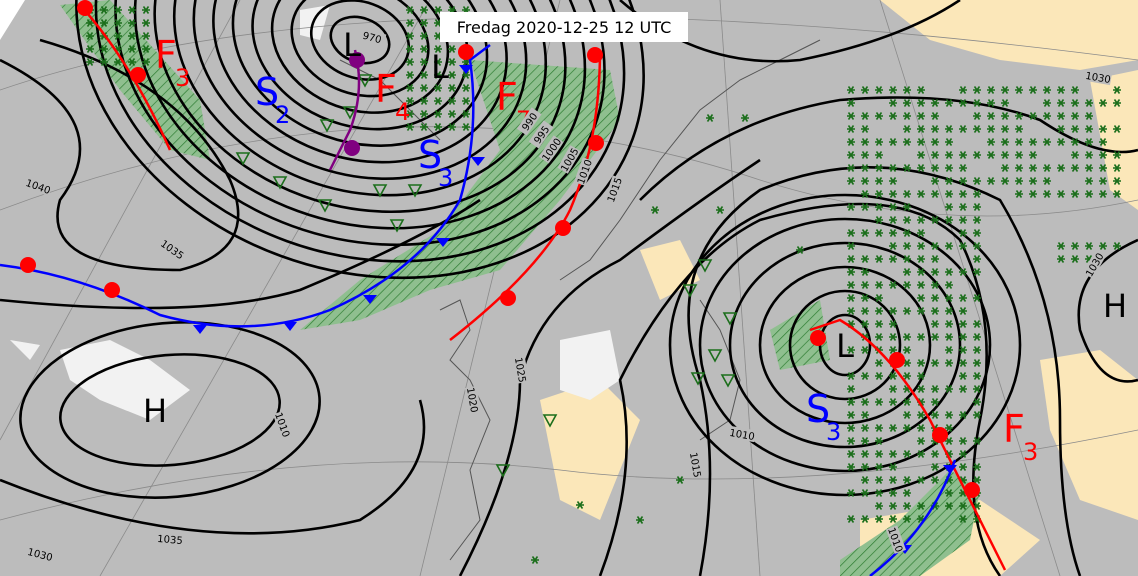  Describe the element at coordinates (1097, 78) in the screenshot. I see `isobar-label: 1030` at that location.